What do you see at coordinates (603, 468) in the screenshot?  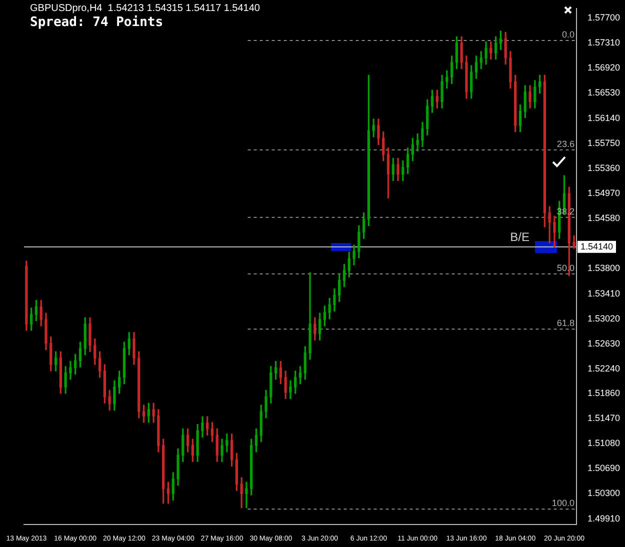 I see `y-tick-label: 1.50690` at bounding box center [603, 468].